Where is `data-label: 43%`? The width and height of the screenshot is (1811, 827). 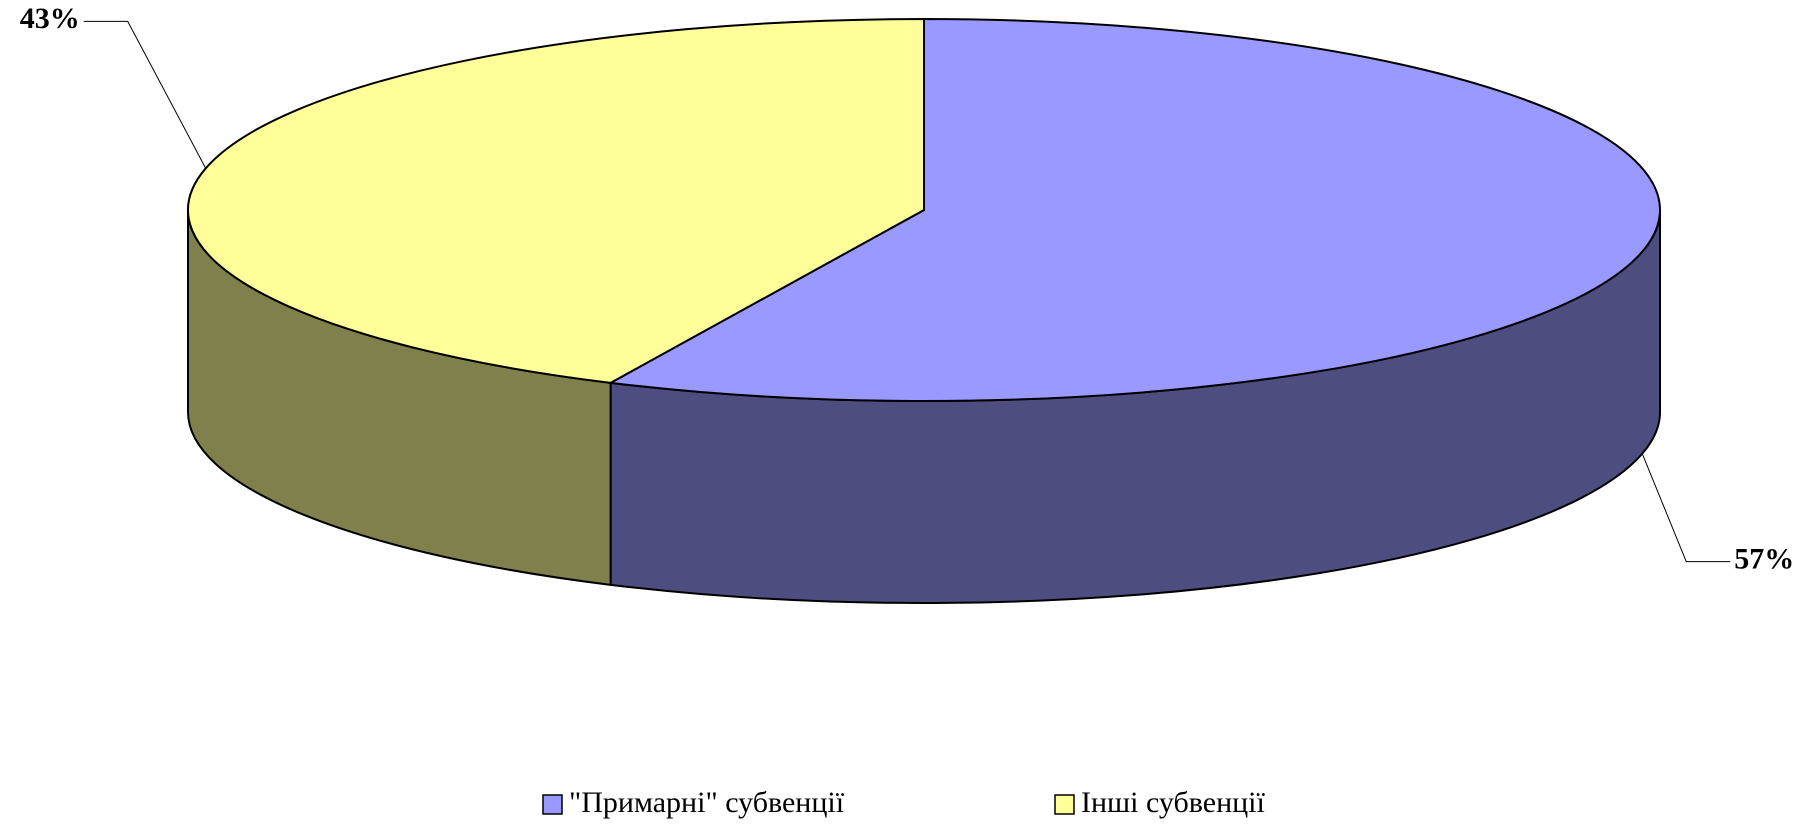
data-label: 43% is located at coordinates (50, 18).